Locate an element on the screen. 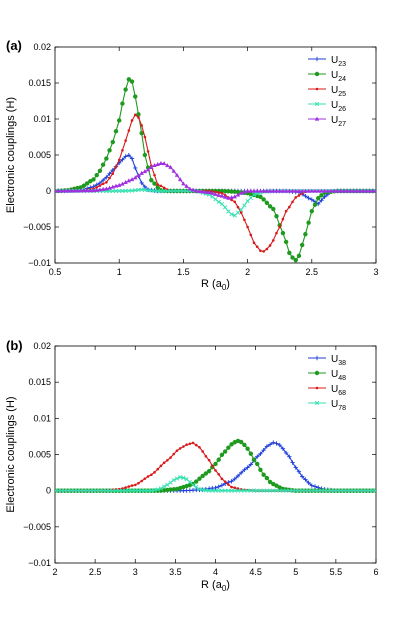  series-U78 is located at coordinates (215, 484).